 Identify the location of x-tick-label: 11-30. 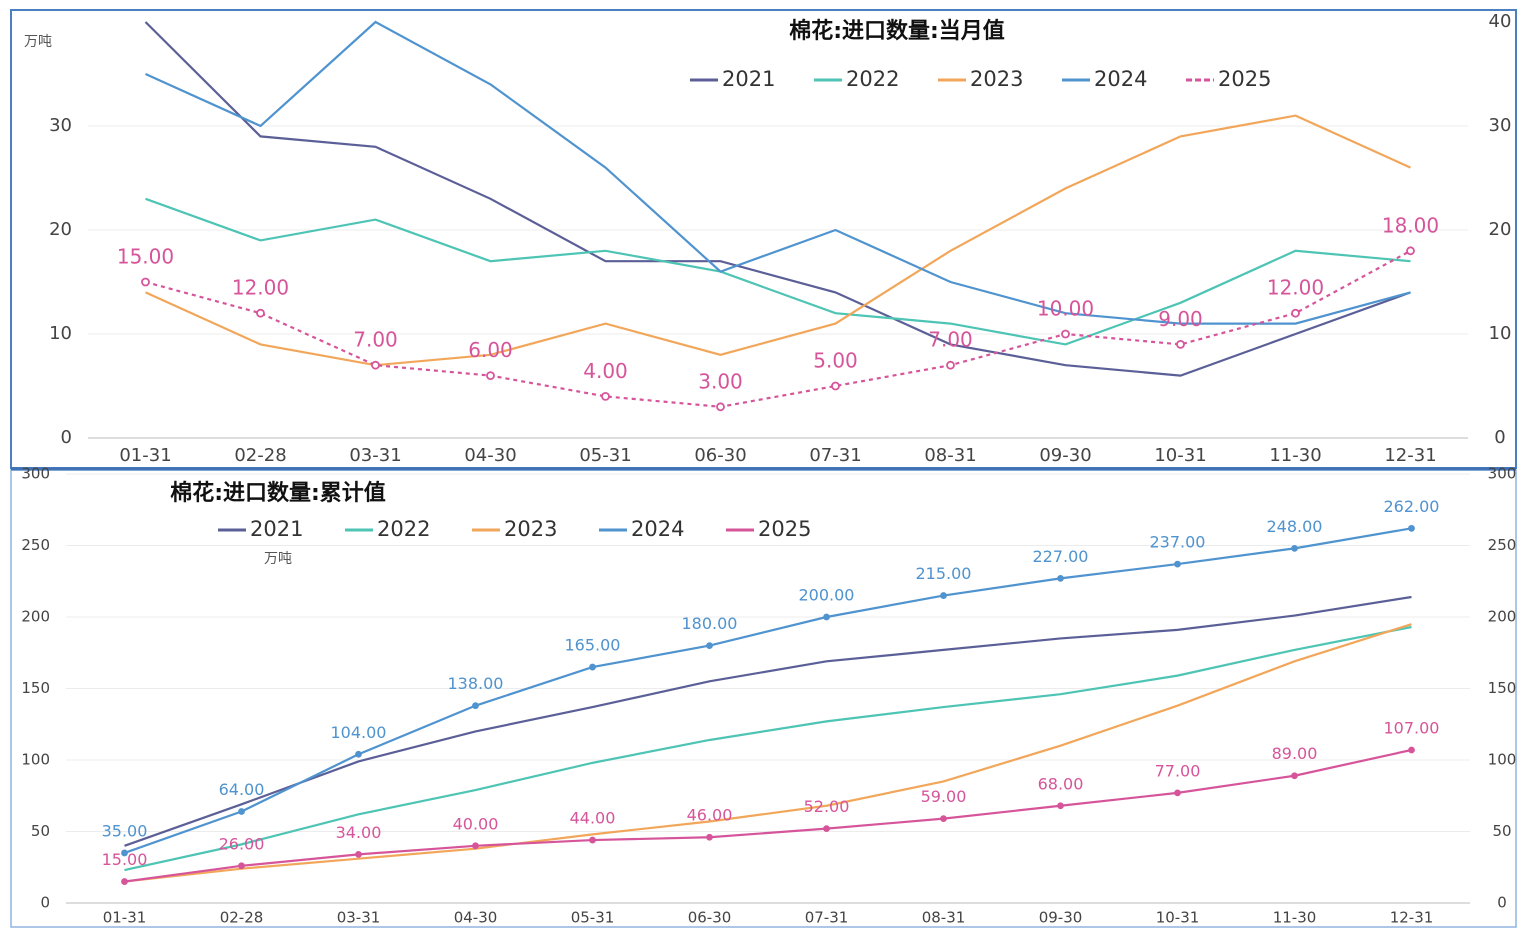
(1295, 918).